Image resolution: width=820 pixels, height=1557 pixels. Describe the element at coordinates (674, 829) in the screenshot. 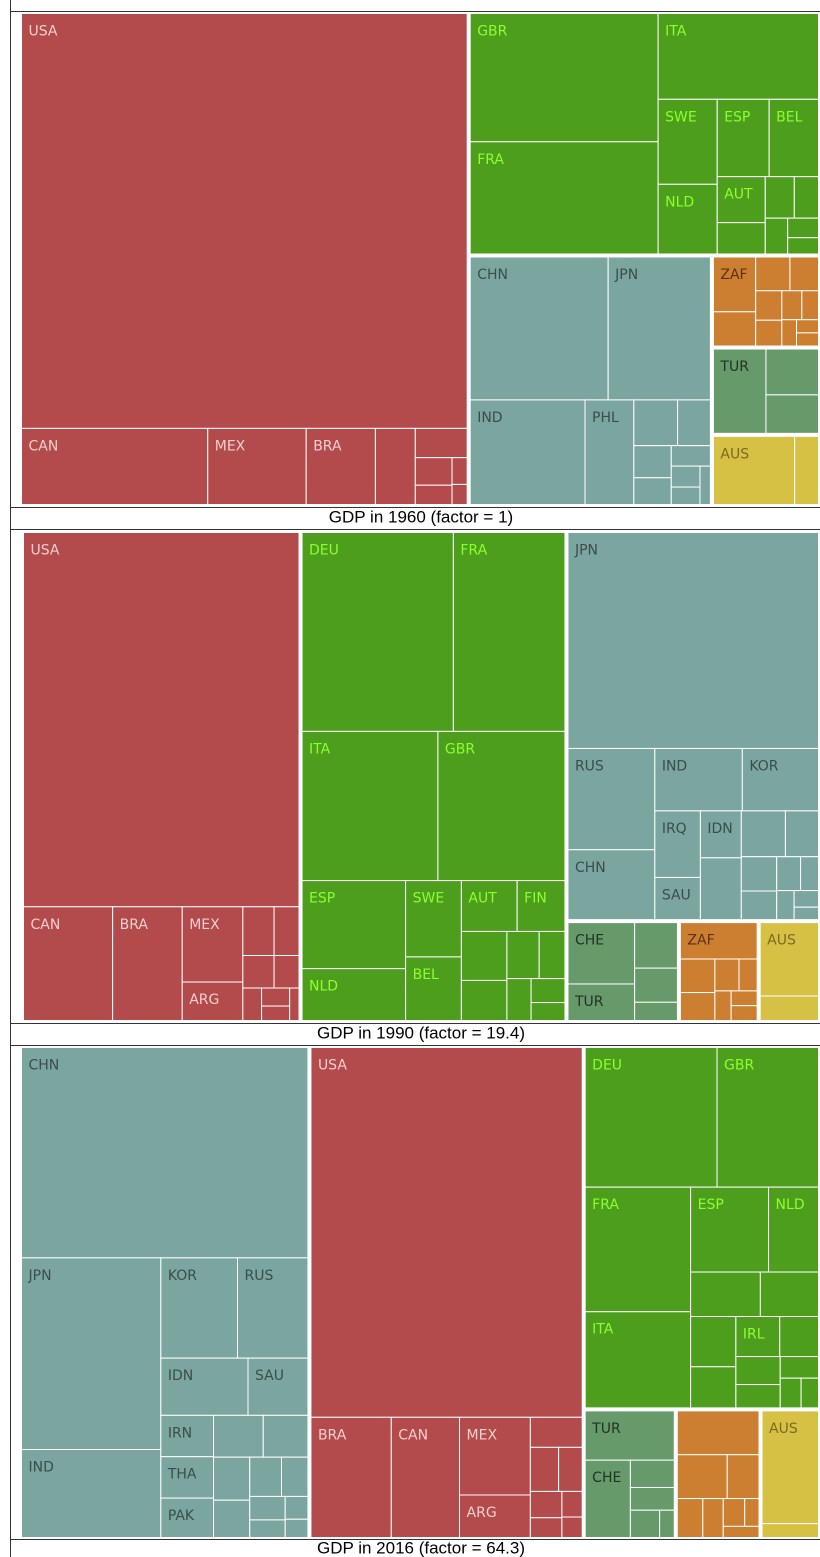

I see `cell-label: IRQ` at that location.